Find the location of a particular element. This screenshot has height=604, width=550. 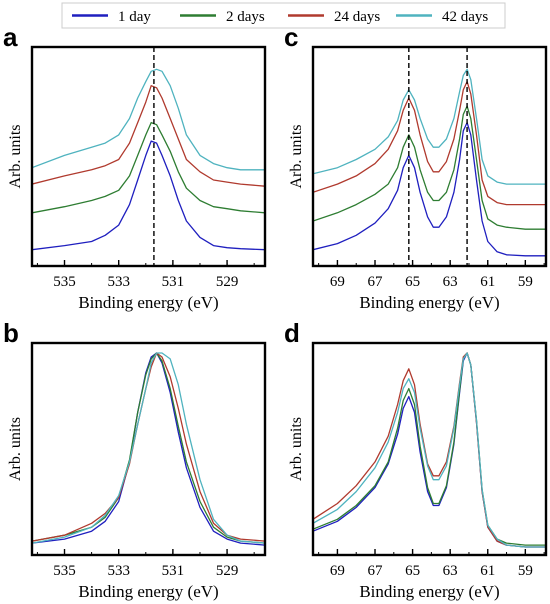

legend-label: 24 days is located at coordinates (357, 17).